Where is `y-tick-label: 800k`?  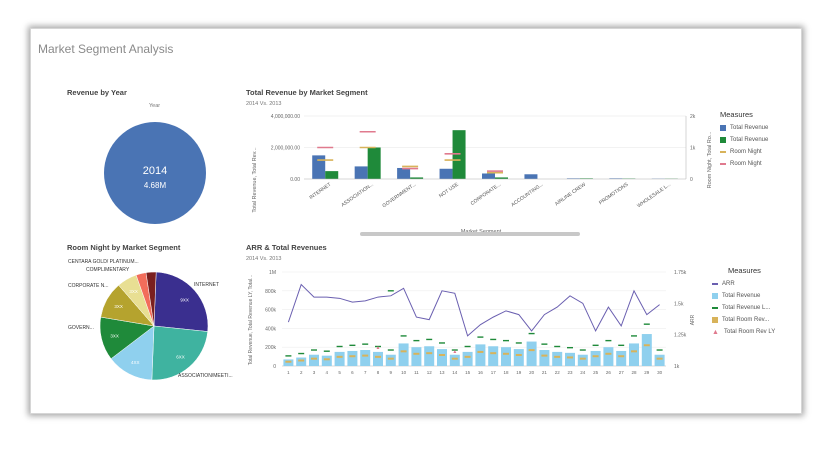
y-tick-label: 800k is located at coordinates (270, 292).